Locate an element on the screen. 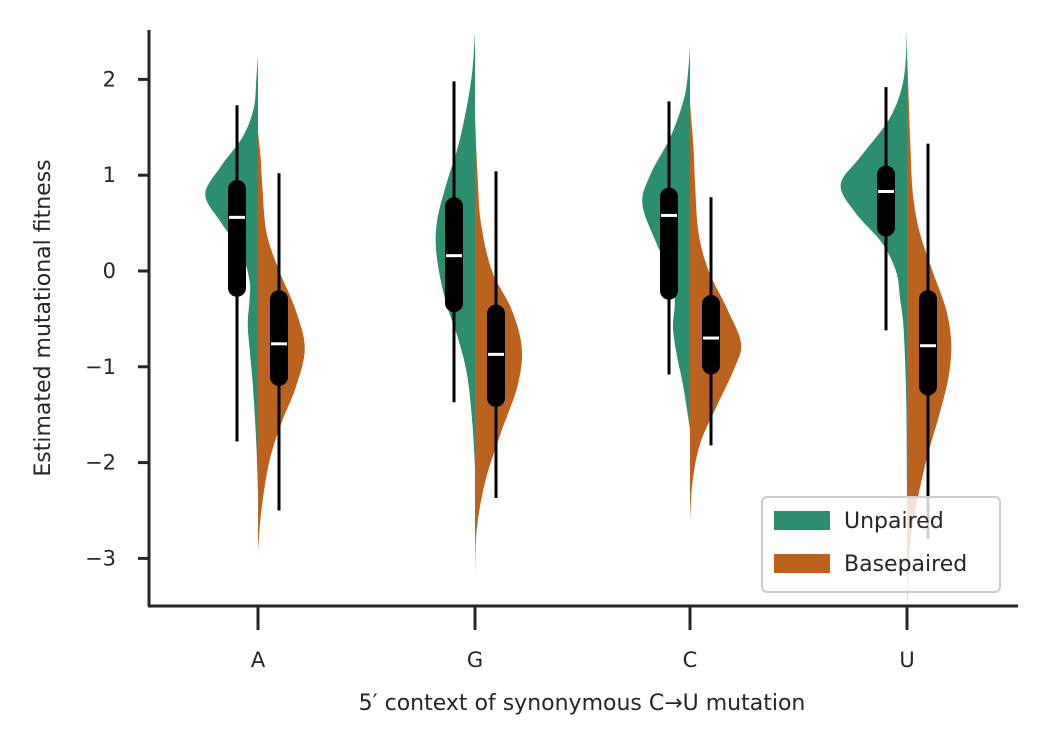 This screenshot has height=750, width=1050. y-tick-label: −3 is located at coordinates (100, 558).